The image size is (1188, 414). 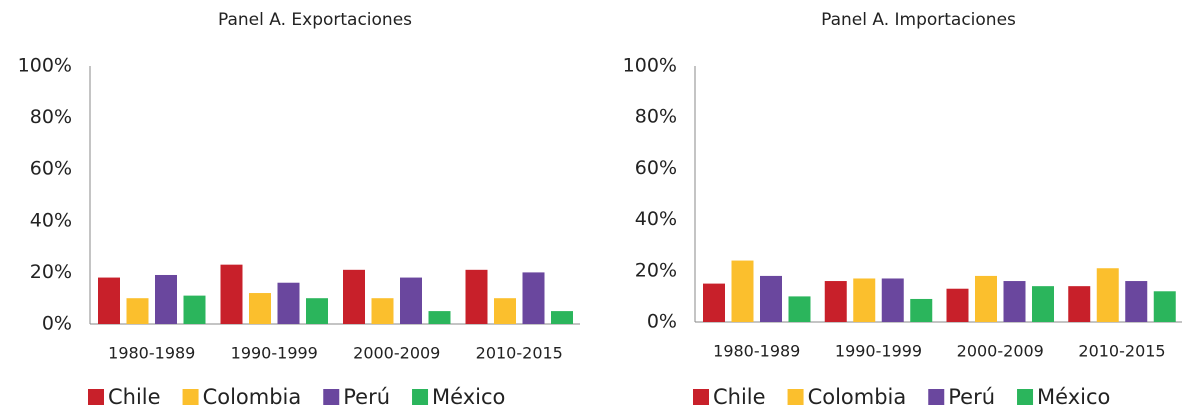 What do you see at coordinates (315, 20) in the screenshot?
I see `chart-title: Panel A. Exportaciones` at bounding box center [315, 20].